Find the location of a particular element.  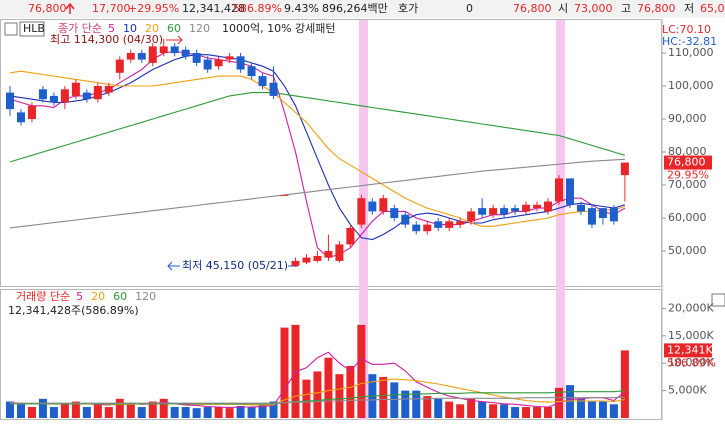

symbol: HLB is located at coordinates (34, 28).